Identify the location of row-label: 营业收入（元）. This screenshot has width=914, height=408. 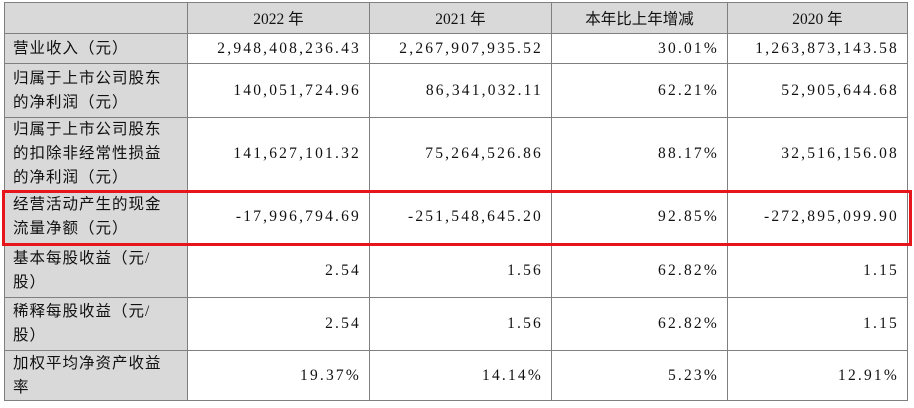
(96, 48).